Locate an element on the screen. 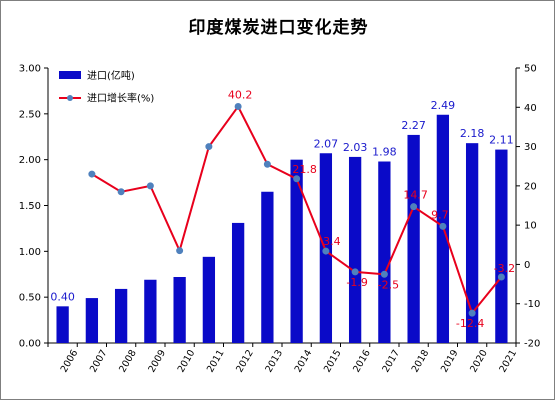 Image resolution: width=555 pixels, height=401 pixels. growth-value-label: 14.7 is located at coordinates (415, 195).